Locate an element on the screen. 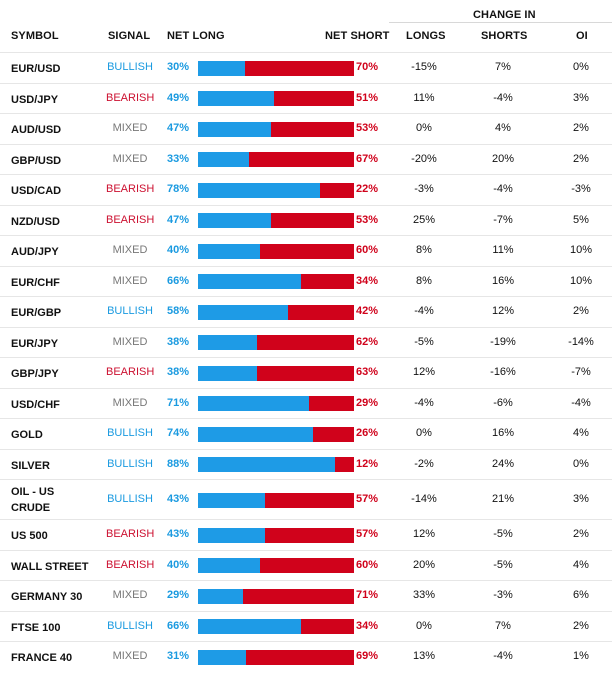 The height and width of the screenshot is (684, 612). change-shorts-value: -5% is located at coordinates (503, 564).